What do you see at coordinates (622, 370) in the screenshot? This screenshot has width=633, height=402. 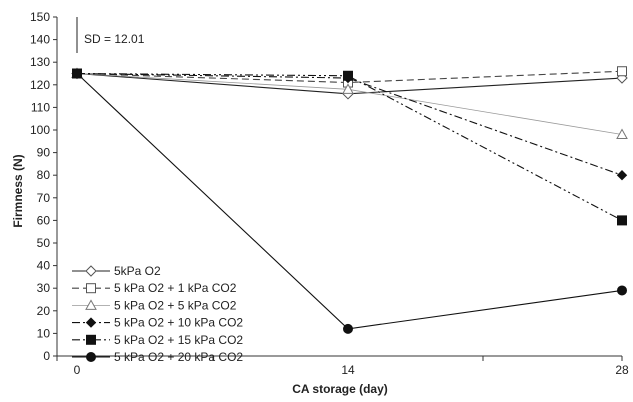 I see `x-tick-label: 28` at bounding box center [622, 370].